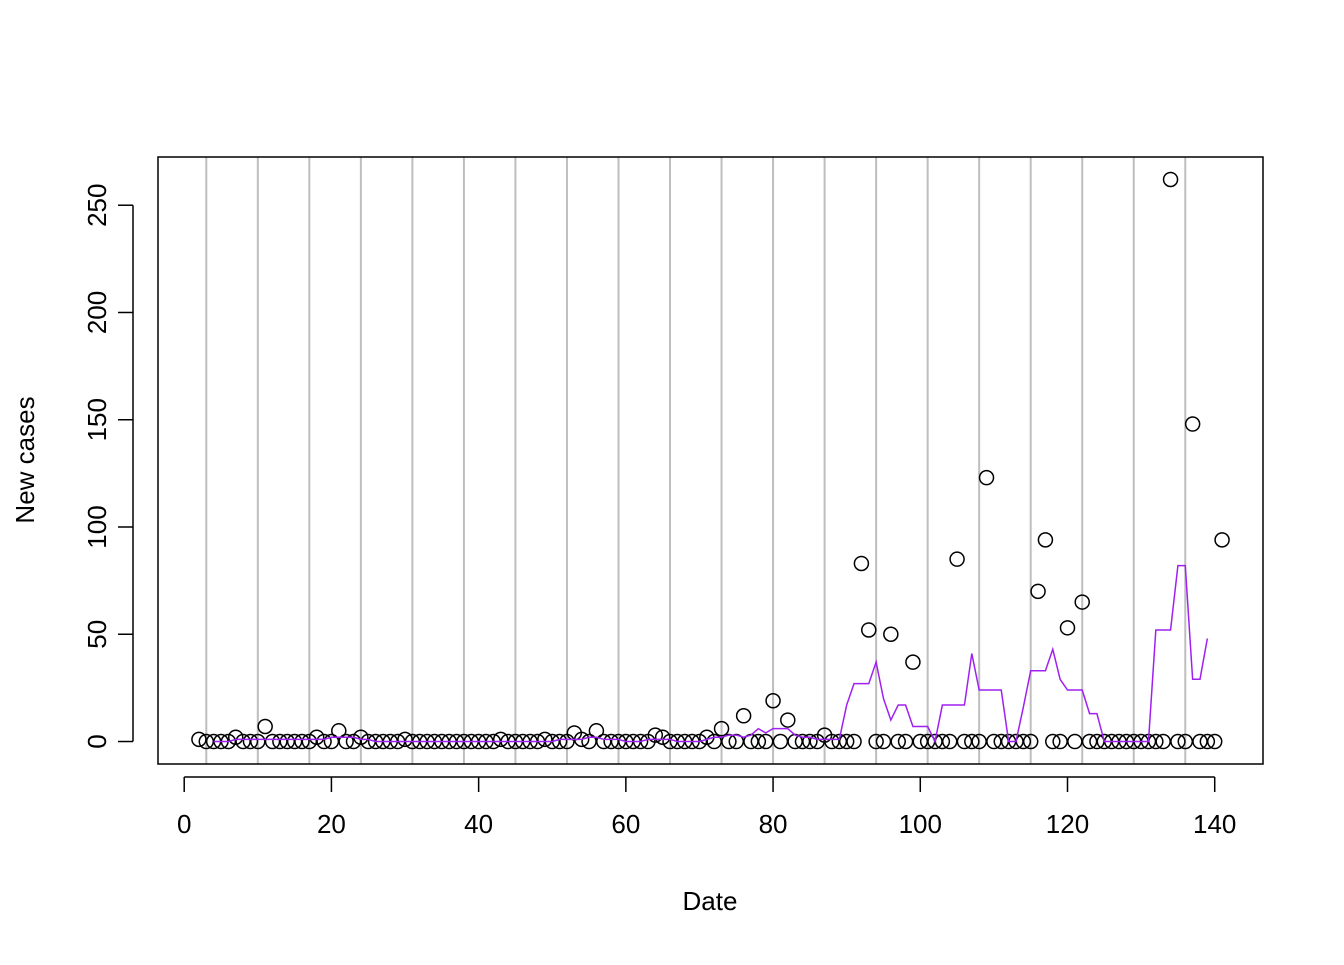 The width and height of the screenshot is (1344, 965). I want to click on x-tick-label: 40, so click(478, 824).